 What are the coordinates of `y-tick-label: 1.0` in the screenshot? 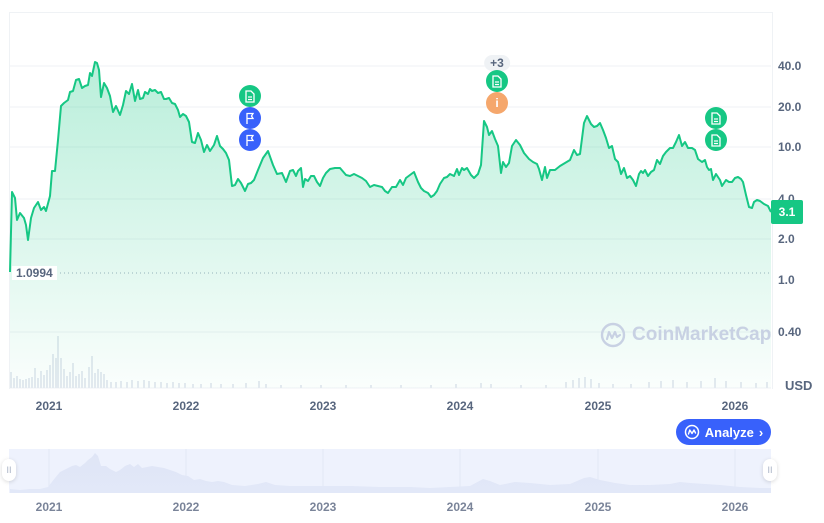 It's located at (786, 280).